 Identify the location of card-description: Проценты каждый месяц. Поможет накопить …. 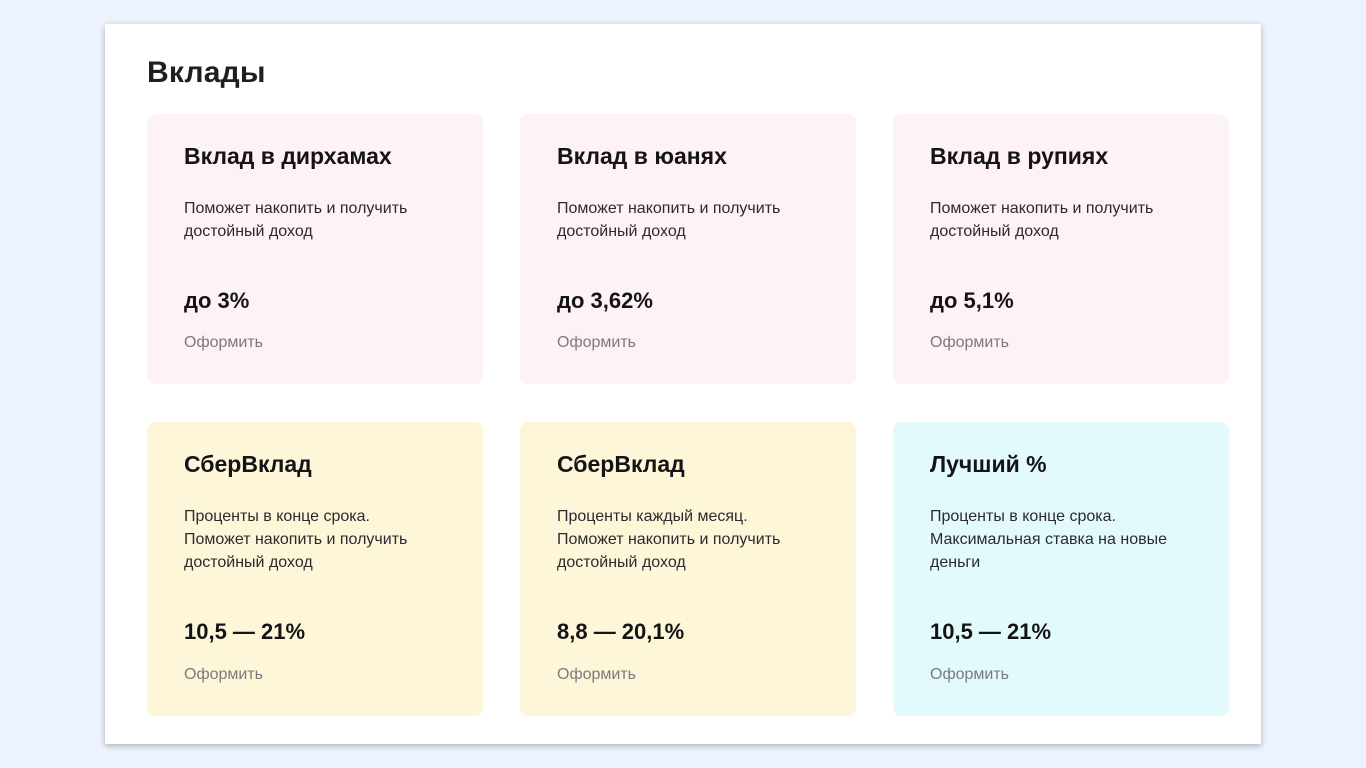
(669, 539).